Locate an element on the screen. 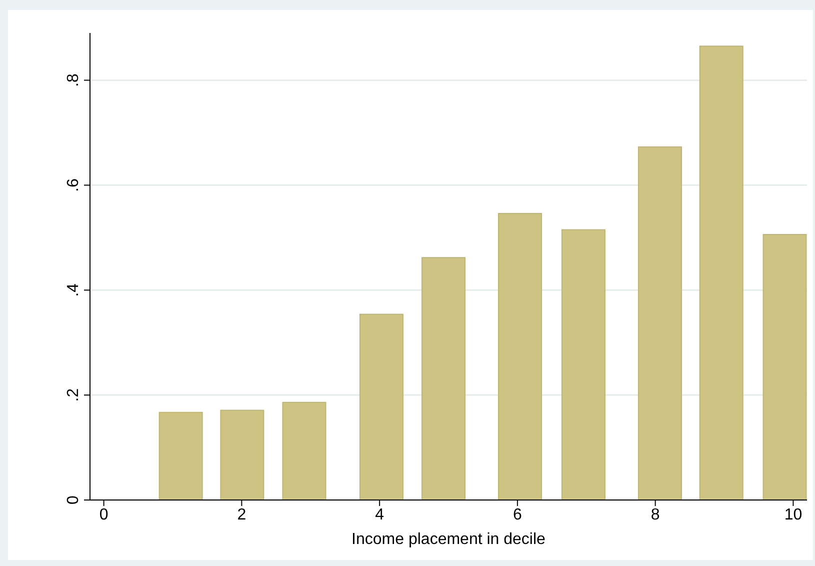 The width and height of the screenshot is (815, 566). y-tick-label: .4 is located at coordinates (73, 290).